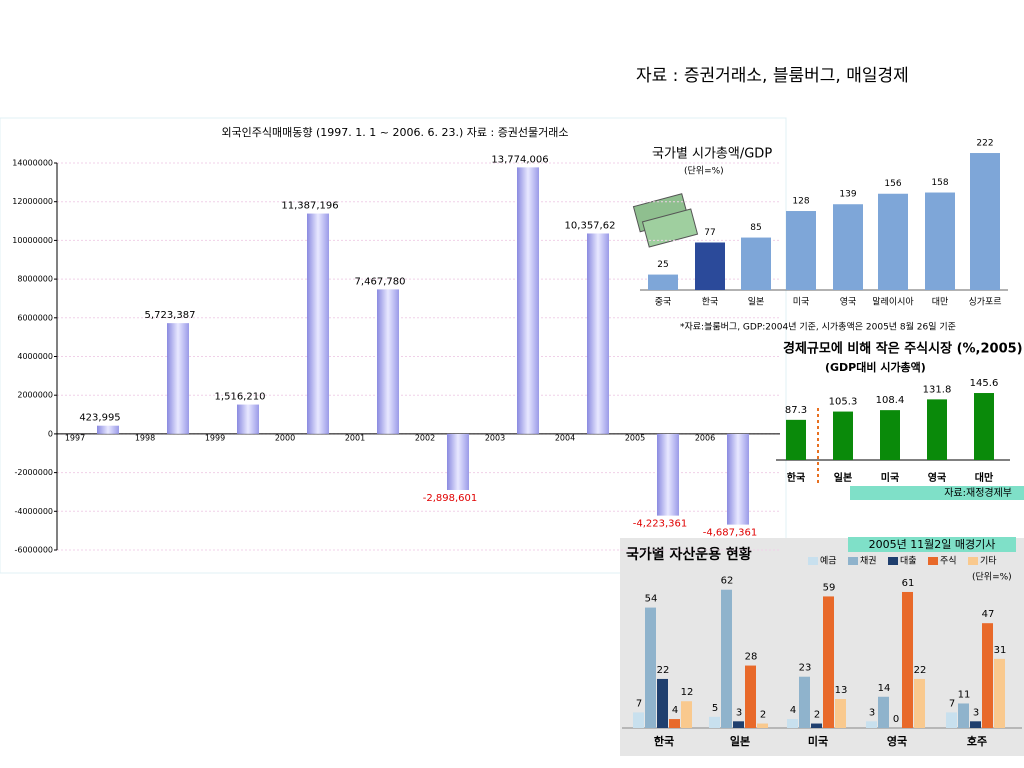 The image size is (1024, 768). I want to click on value-label: 47, so click(988, 614).